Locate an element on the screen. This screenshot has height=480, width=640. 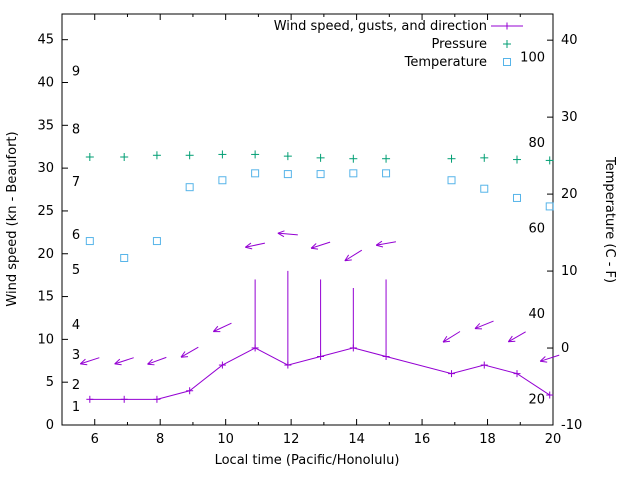
x-tick-label: 18 is located at coordinates (487, 439).